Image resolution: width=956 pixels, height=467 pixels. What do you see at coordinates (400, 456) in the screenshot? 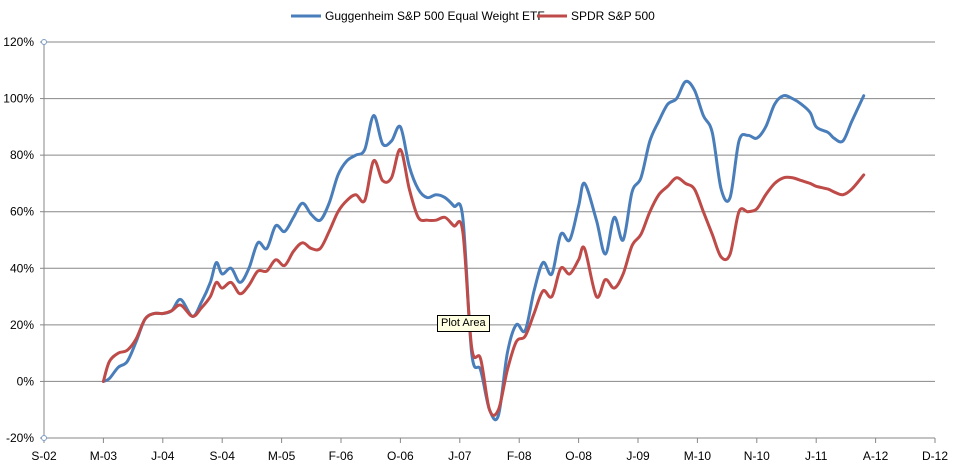
I see `x-tick-label: O-06` at bounding box center [400, 456].